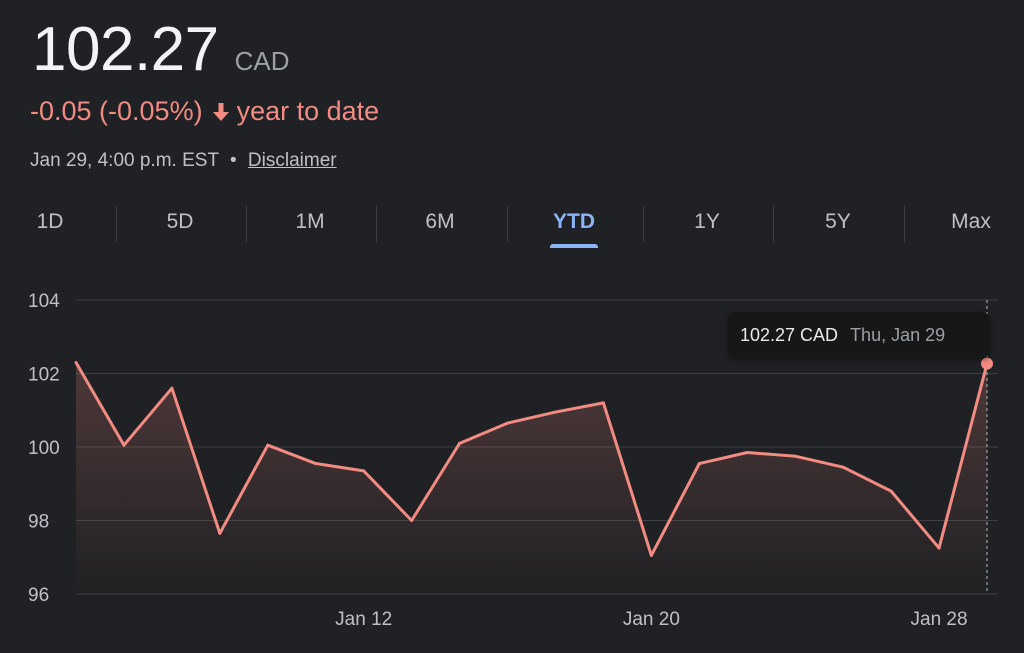 The image size is (1024, 653). What do you see at coordinates (116, 111) in the screenshot?
I see `change-value: -0.05 (-0.05%)` at bounding box center [116, 111].